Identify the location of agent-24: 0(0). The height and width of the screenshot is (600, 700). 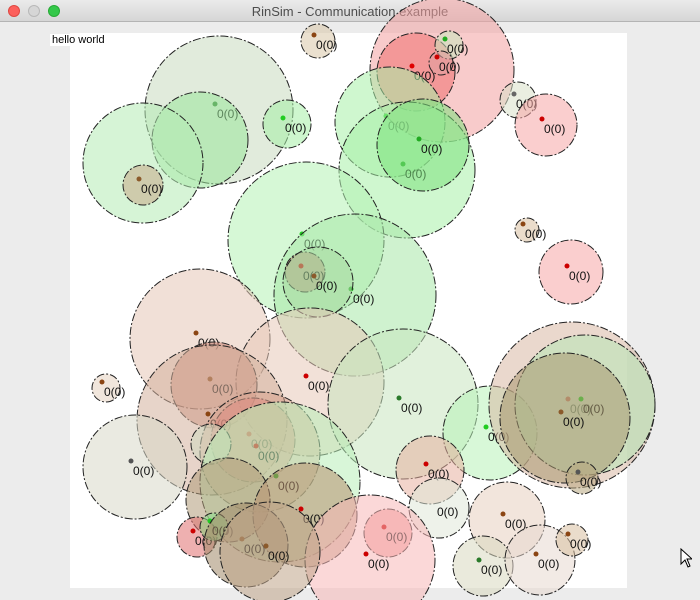
(108, 388).